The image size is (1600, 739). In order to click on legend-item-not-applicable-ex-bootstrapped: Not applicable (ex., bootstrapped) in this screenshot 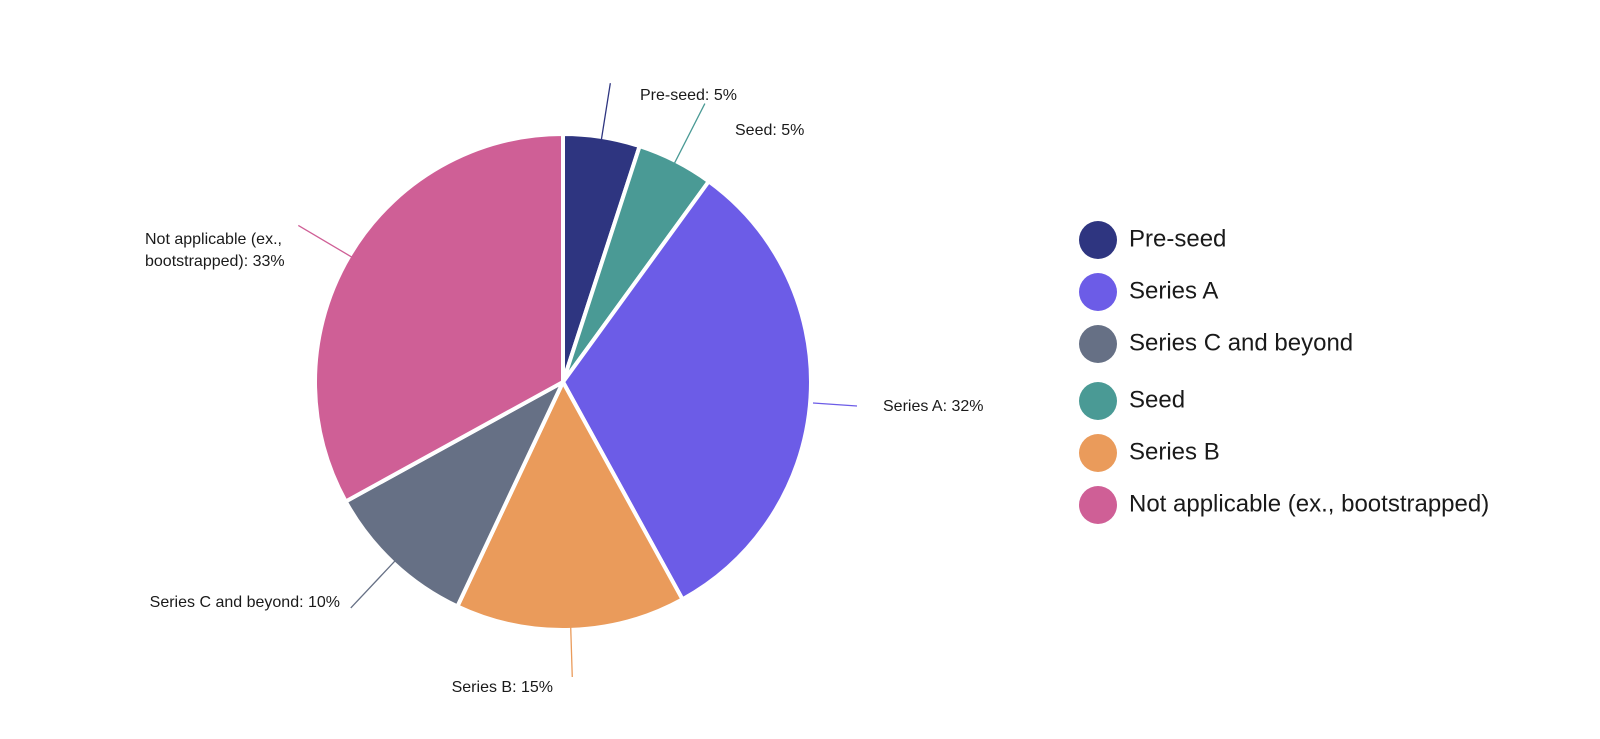, I will do `click(1284, 505)`.